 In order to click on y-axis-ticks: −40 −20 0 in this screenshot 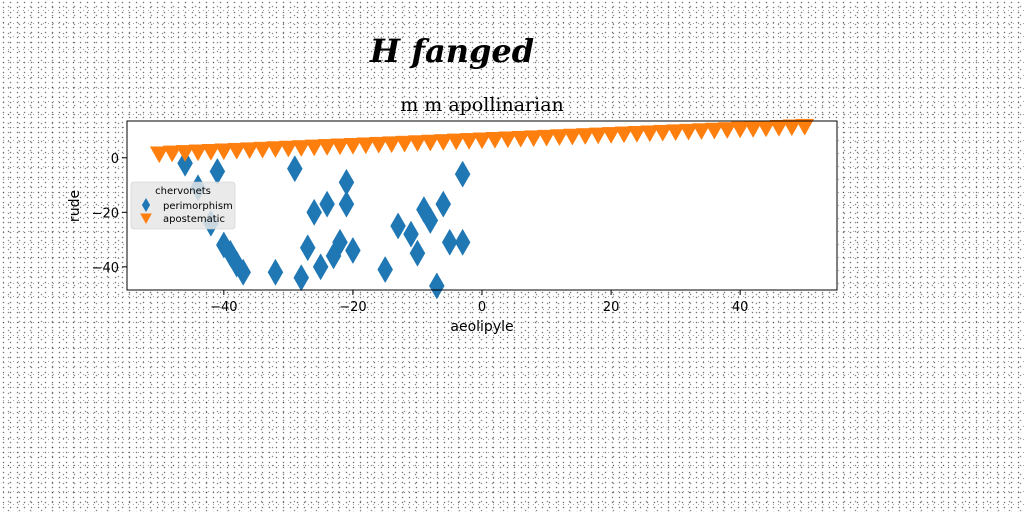, I will do `click(109, 214)`.